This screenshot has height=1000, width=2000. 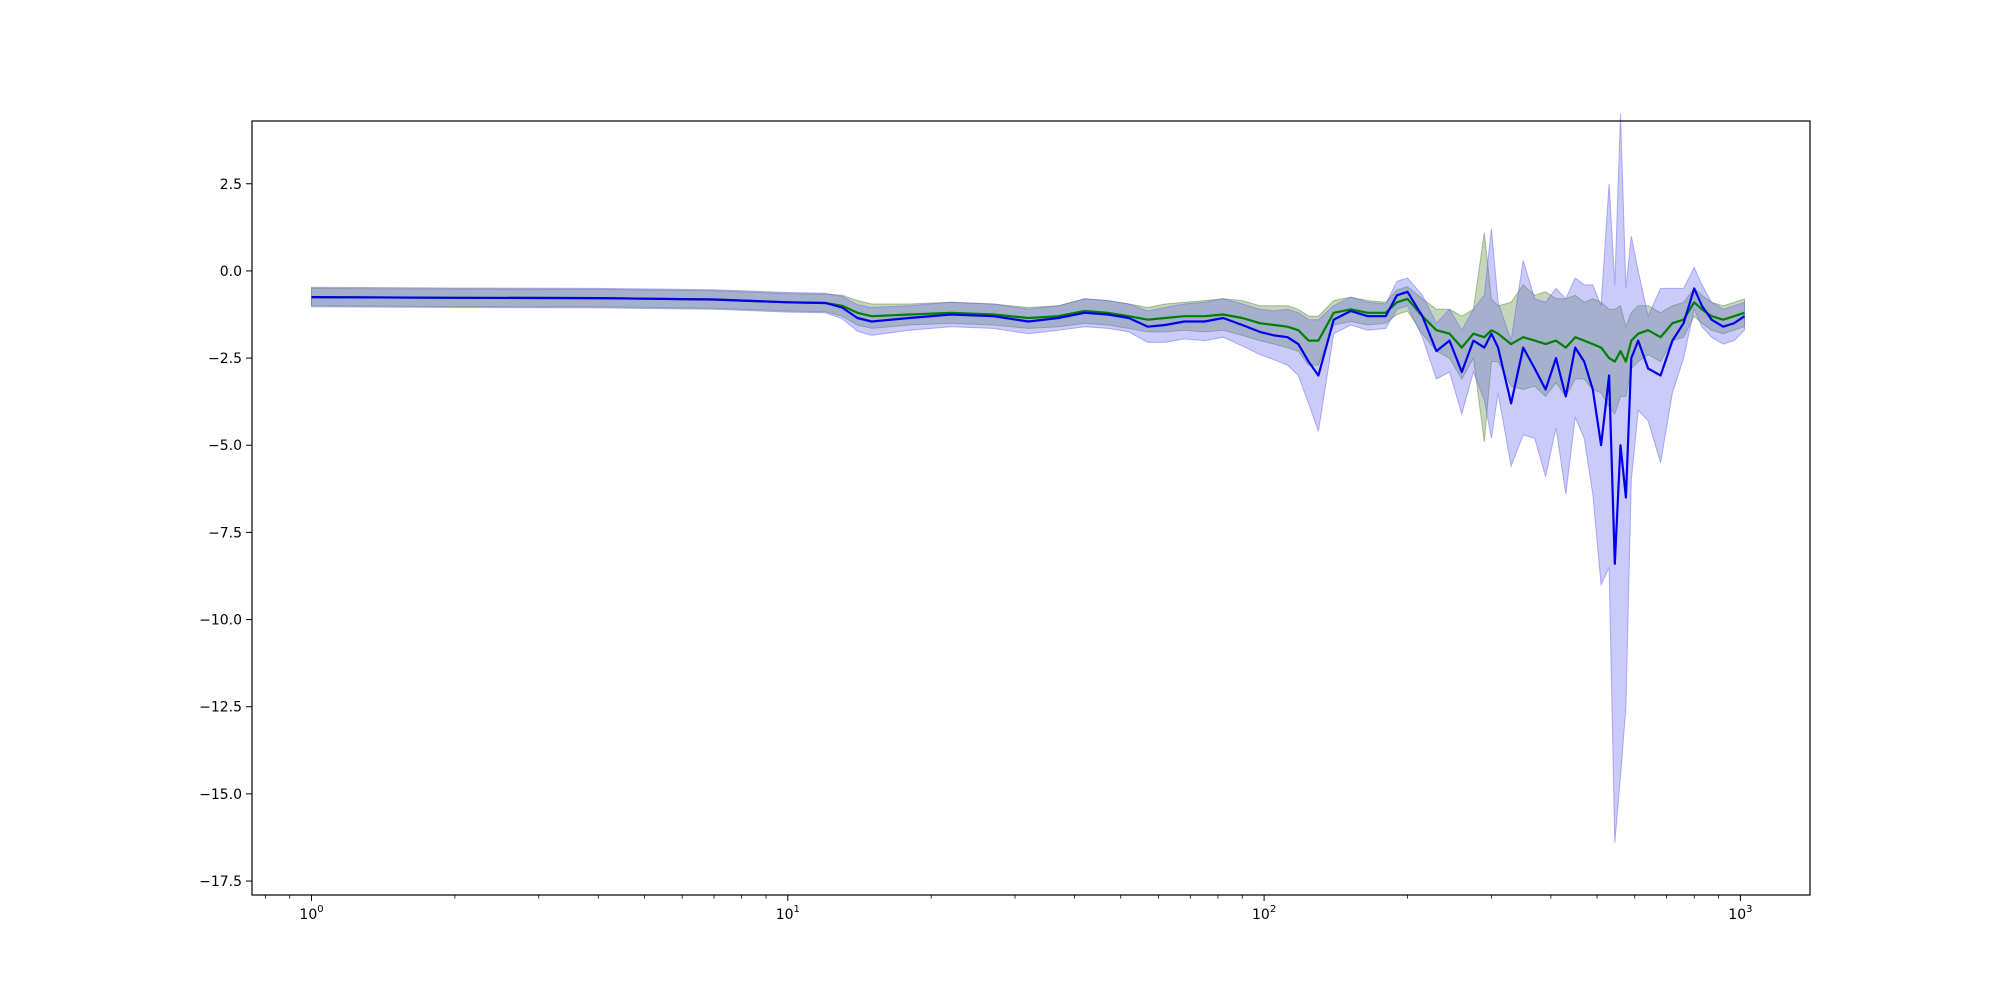 I want to click on x-tick-exponent: 3, so click(x=1749, y=909).